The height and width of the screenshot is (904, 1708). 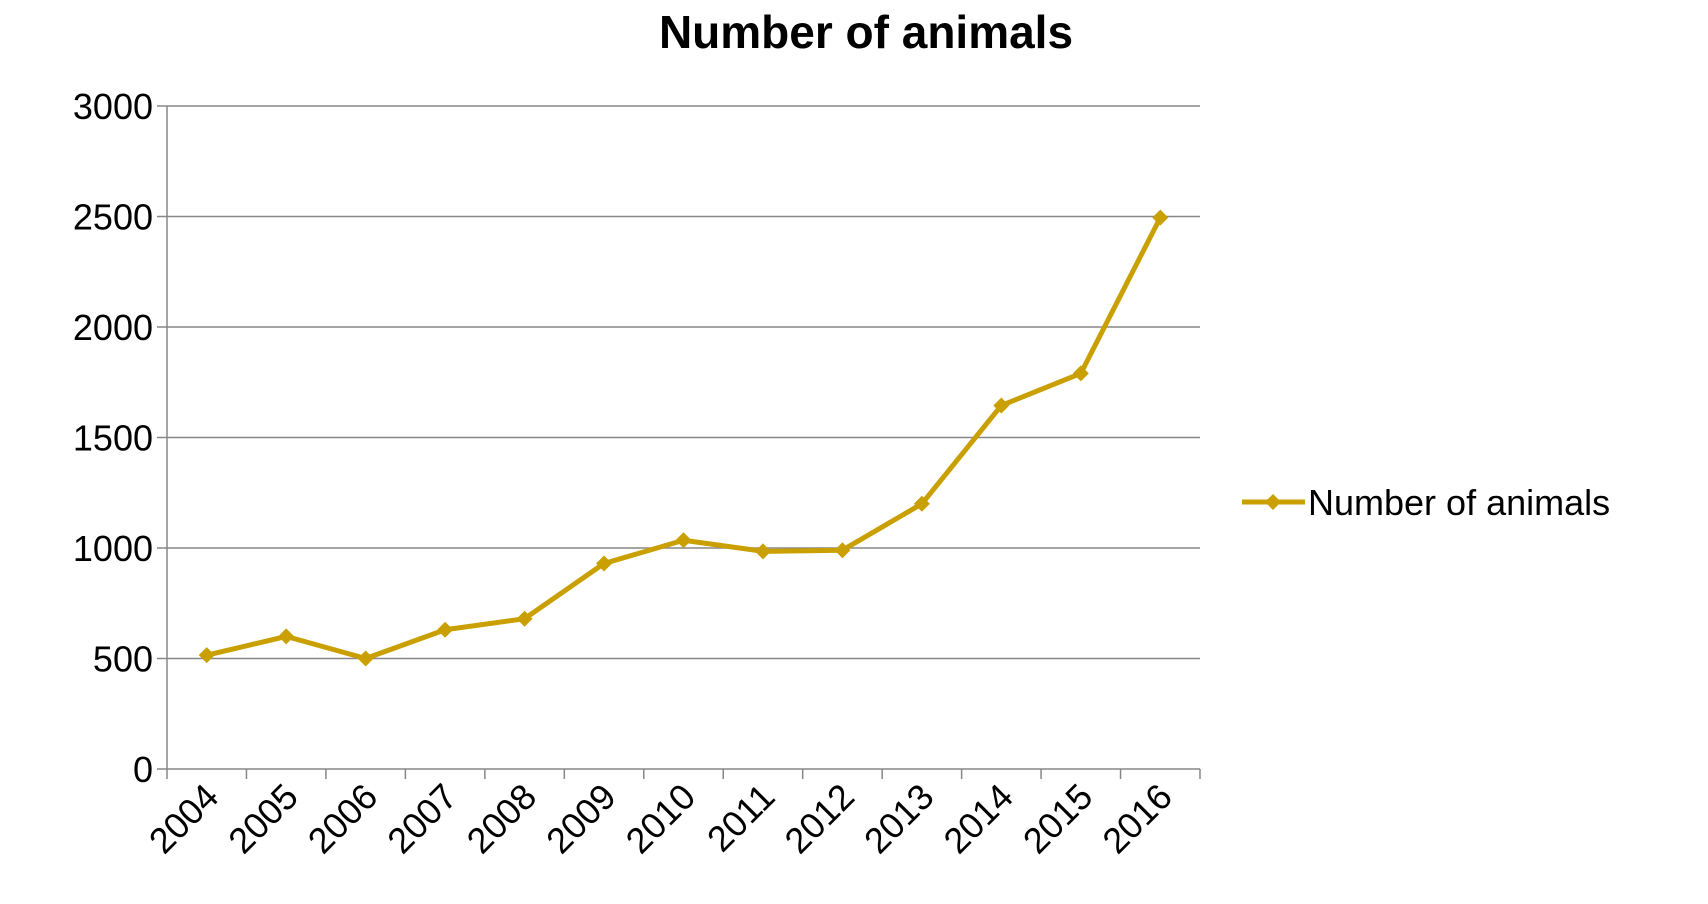 I want to click on x-tick-label: 2014, so click(x=978, y=819).